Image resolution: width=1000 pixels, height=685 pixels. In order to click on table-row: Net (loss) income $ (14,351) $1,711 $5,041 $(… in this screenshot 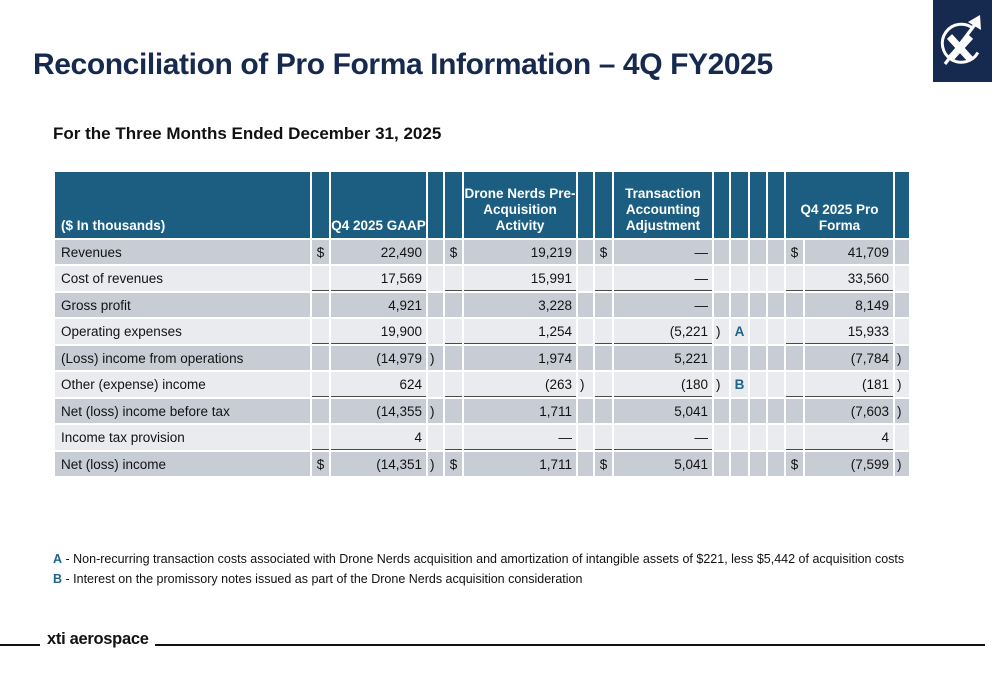, I will do `click(482, 464)`.